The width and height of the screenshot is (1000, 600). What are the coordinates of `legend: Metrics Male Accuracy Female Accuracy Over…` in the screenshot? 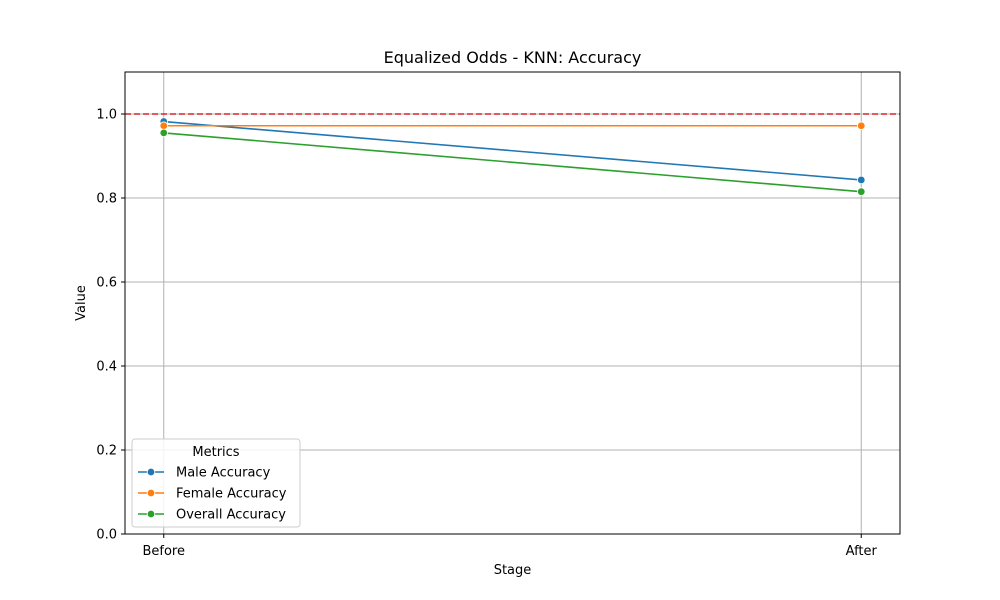 It's located at (216, 483).